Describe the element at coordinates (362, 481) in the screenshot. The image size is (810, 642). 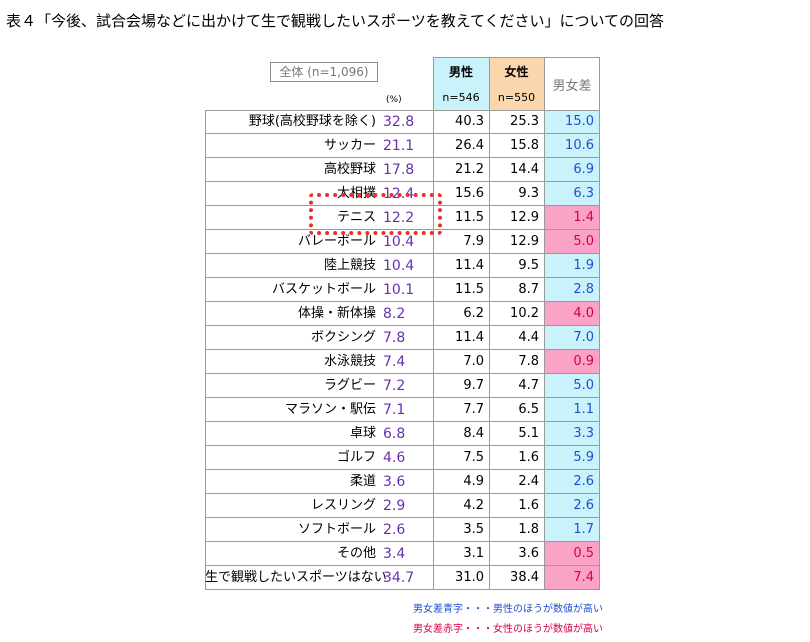
I see `row-label: 柔道` at that location.